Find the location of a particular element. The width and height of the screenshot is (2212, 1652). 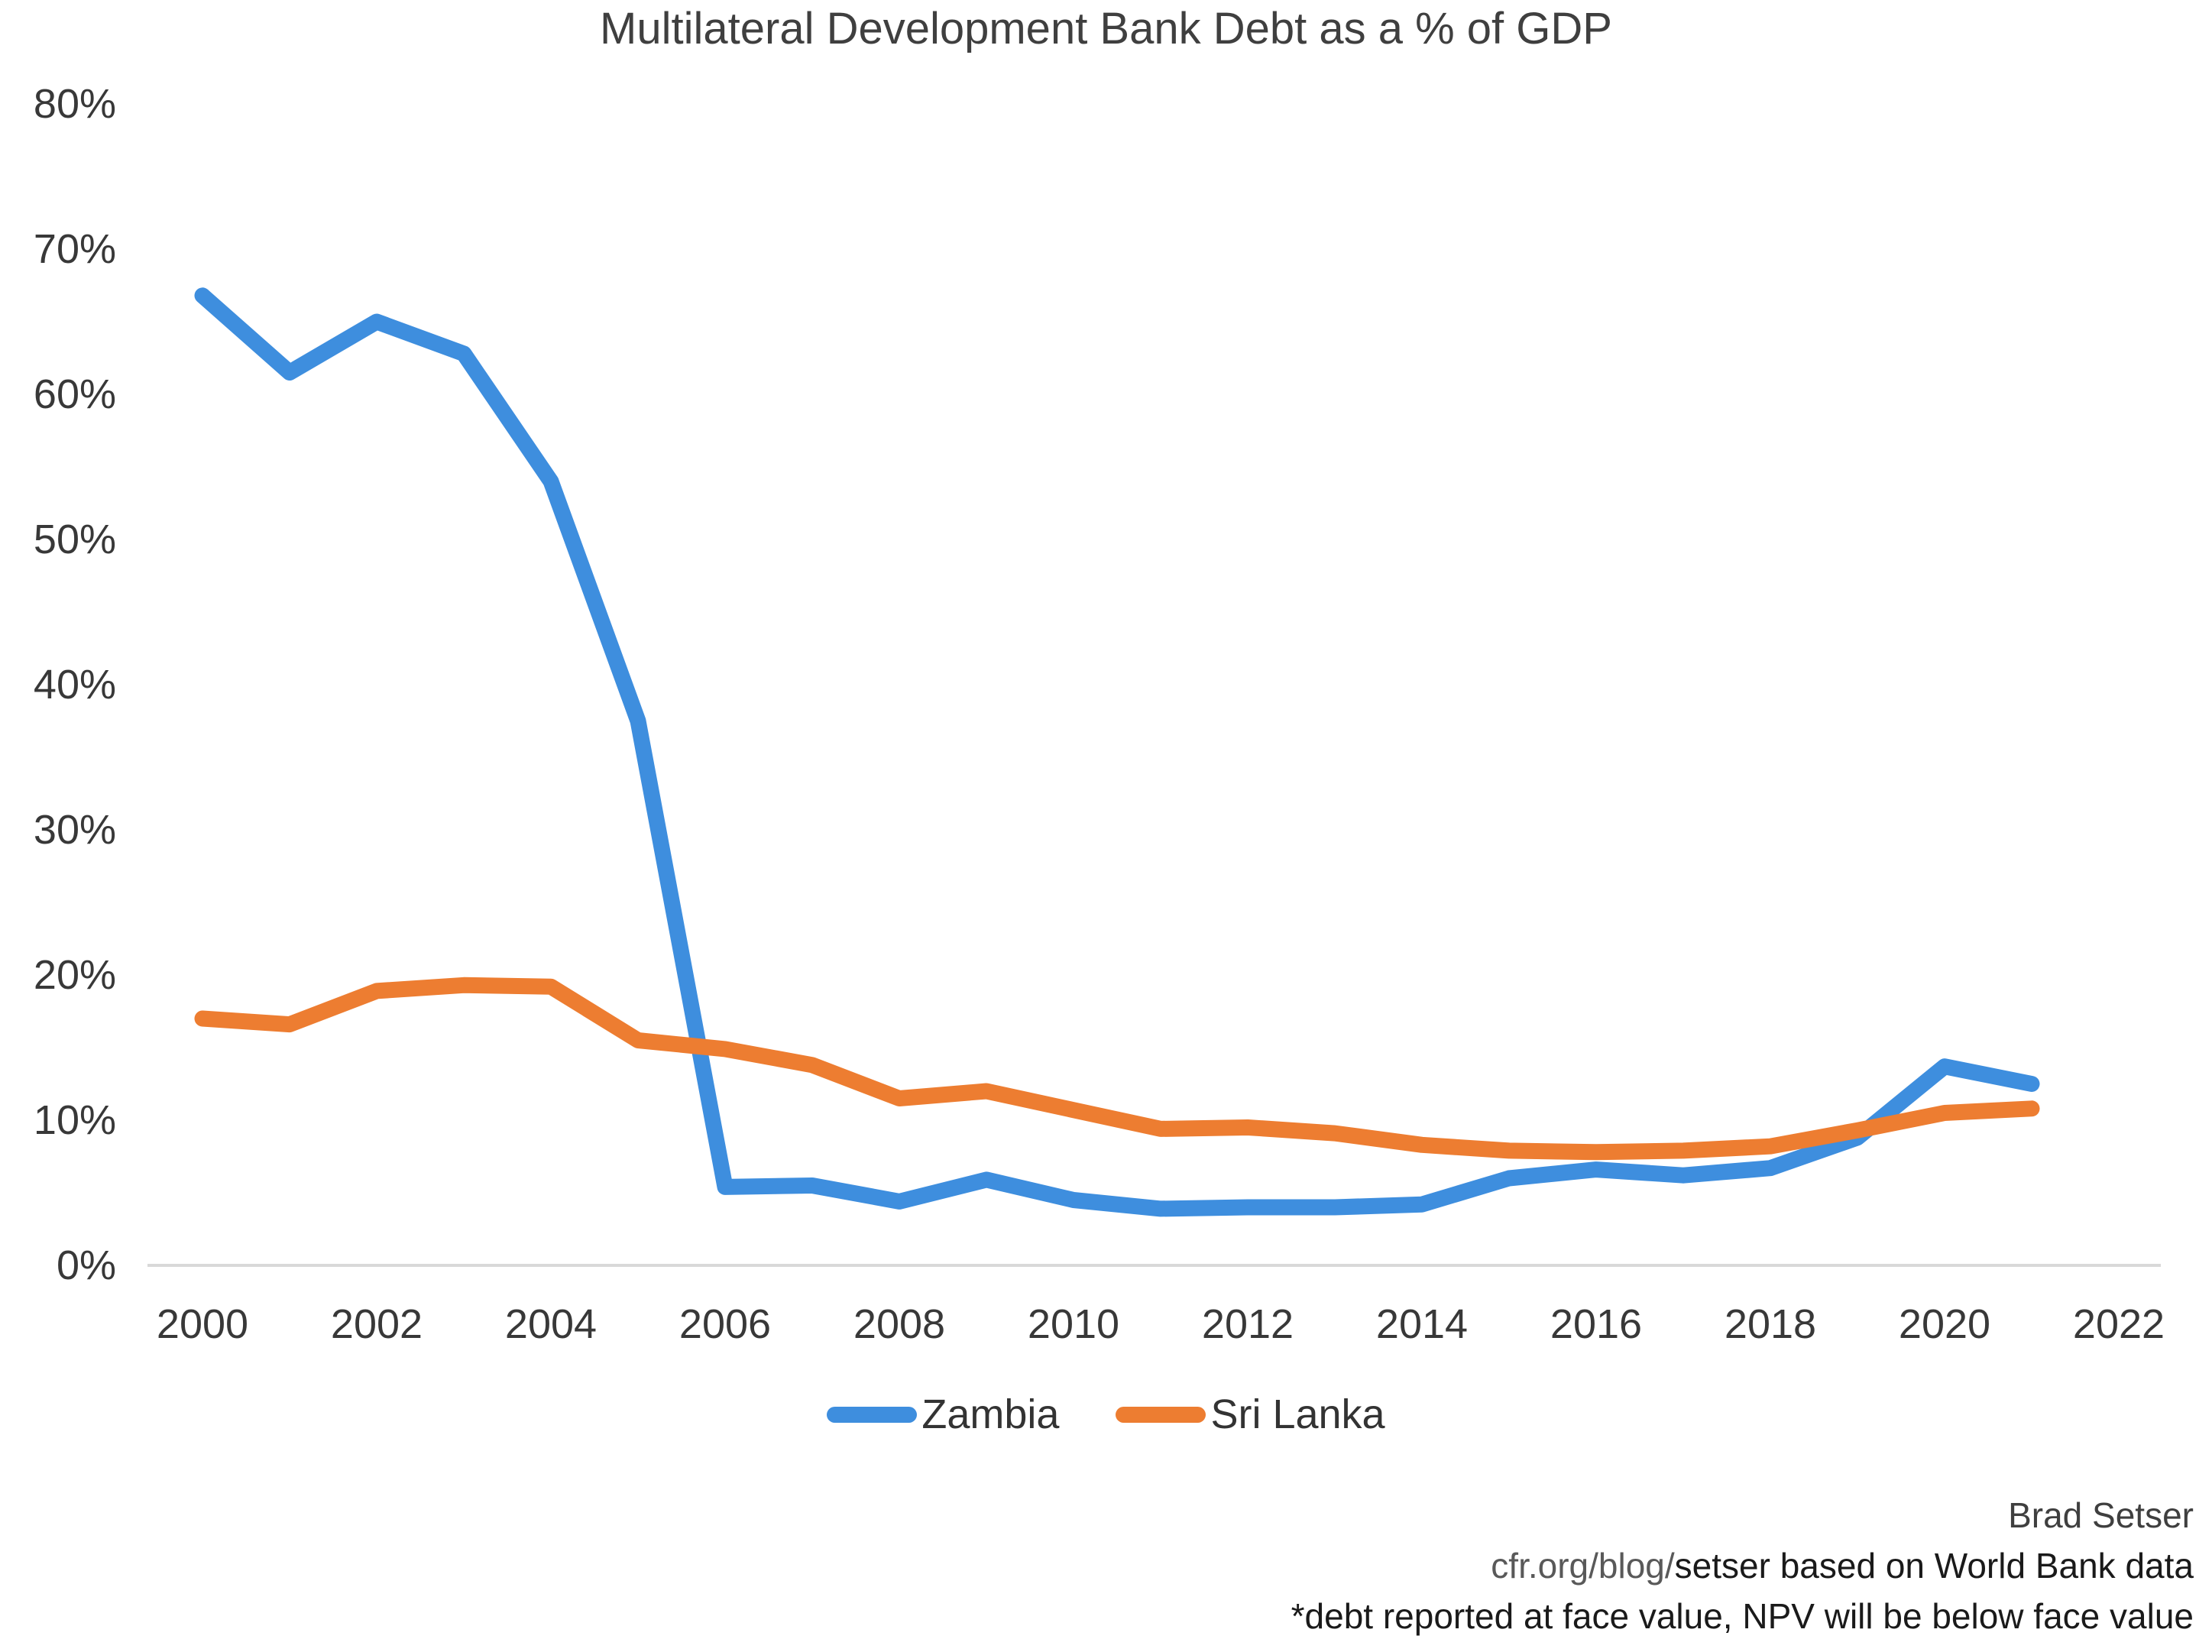

legend-label-zambia: Zambia is located at coordinates (990, 1414).